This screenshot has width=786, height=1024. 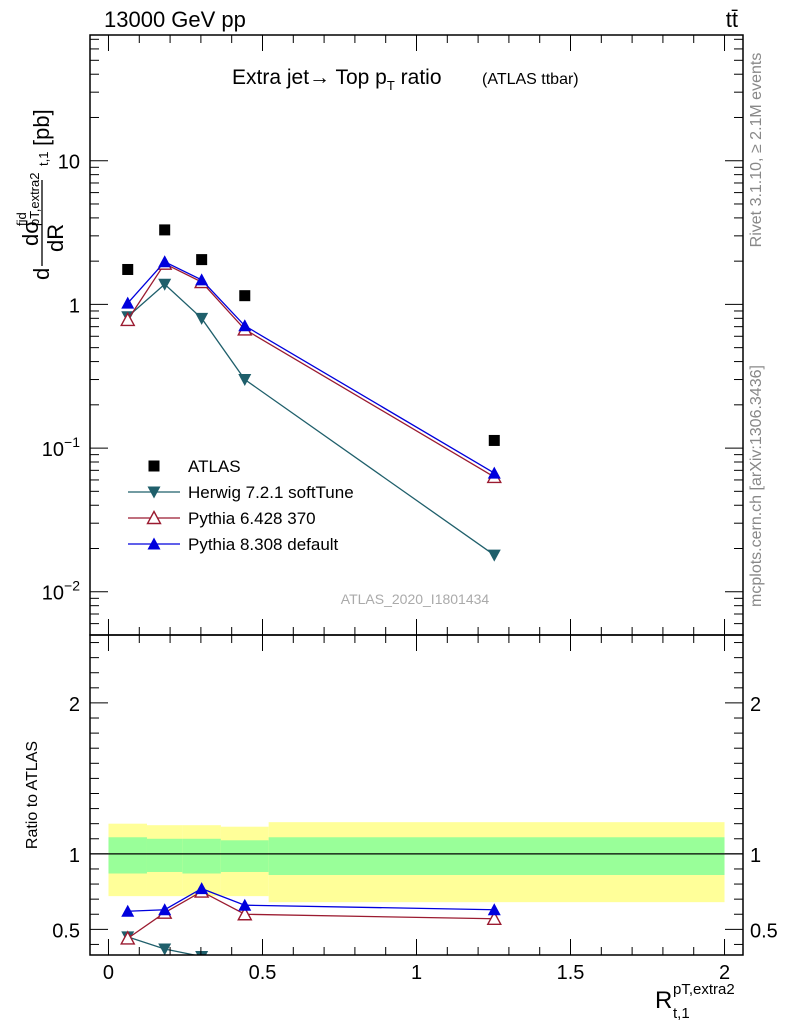 What do you see at coordinates (732, 19) in the screenshot?
I see `header-right: tt̄` at bounding box center [732, 19].